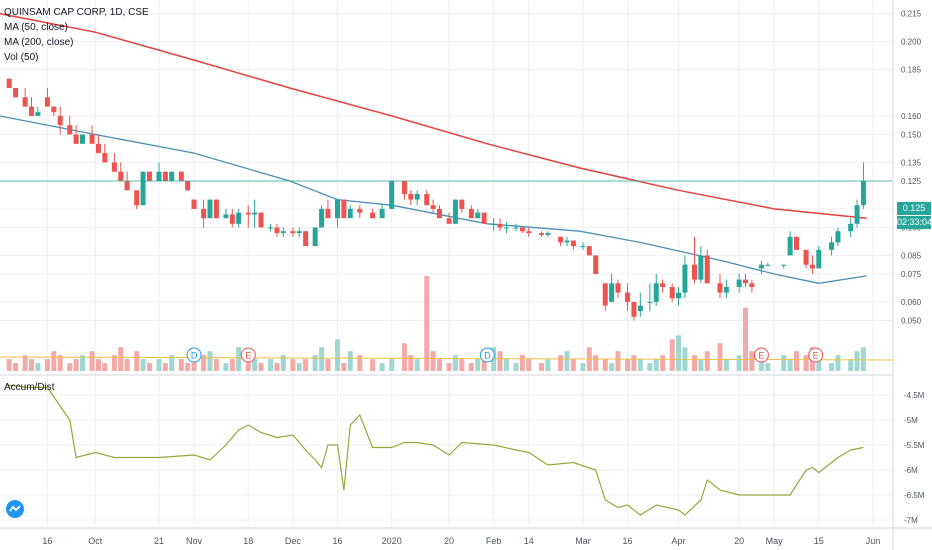  I want to click on time-tick-label: Apr, so click(679, 541).